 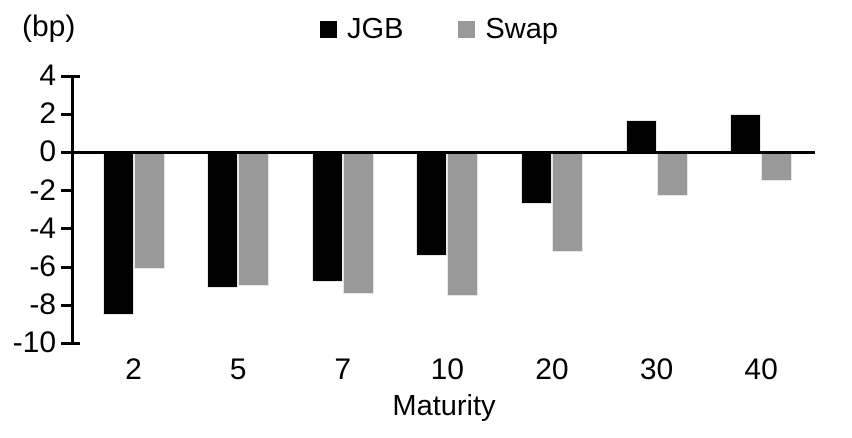 I want to click on x-axis-label-7: 7, so click(x=343, y=369).